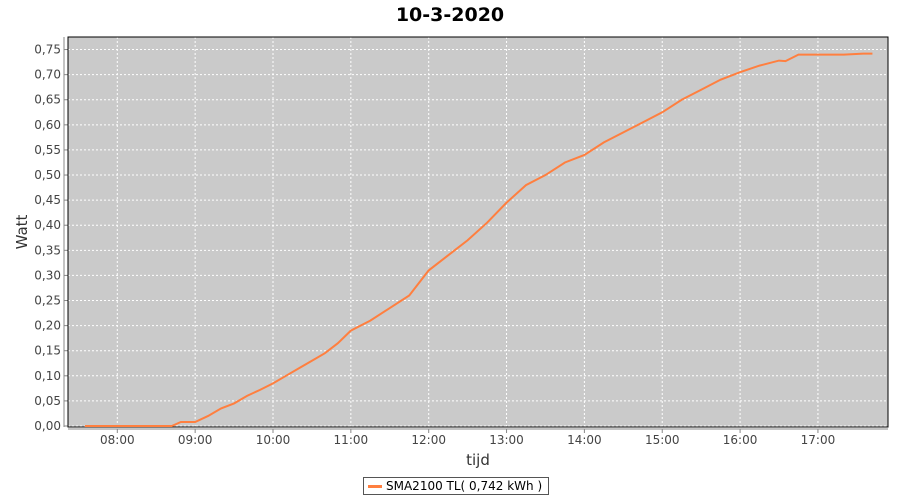 The height and width of the screenshot is (500, 900). Describe the element at coordinates (195, 440) in the screenshot. I see `x-tick-label: 09:00` at that location.